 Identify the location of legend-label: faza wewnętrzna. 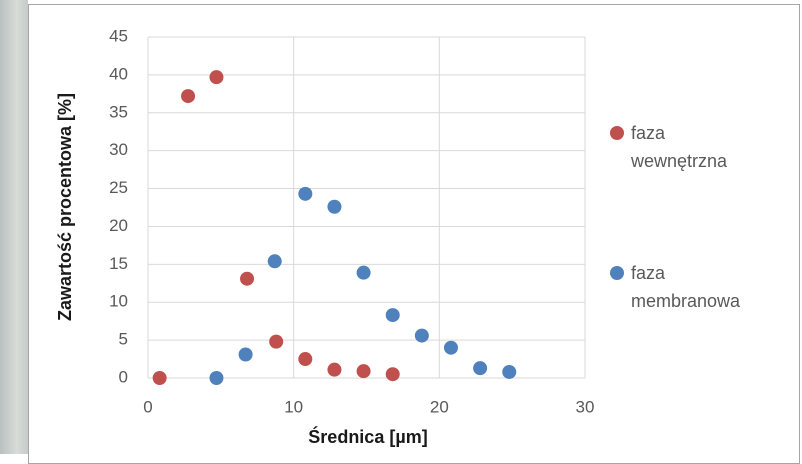
(679, 147).